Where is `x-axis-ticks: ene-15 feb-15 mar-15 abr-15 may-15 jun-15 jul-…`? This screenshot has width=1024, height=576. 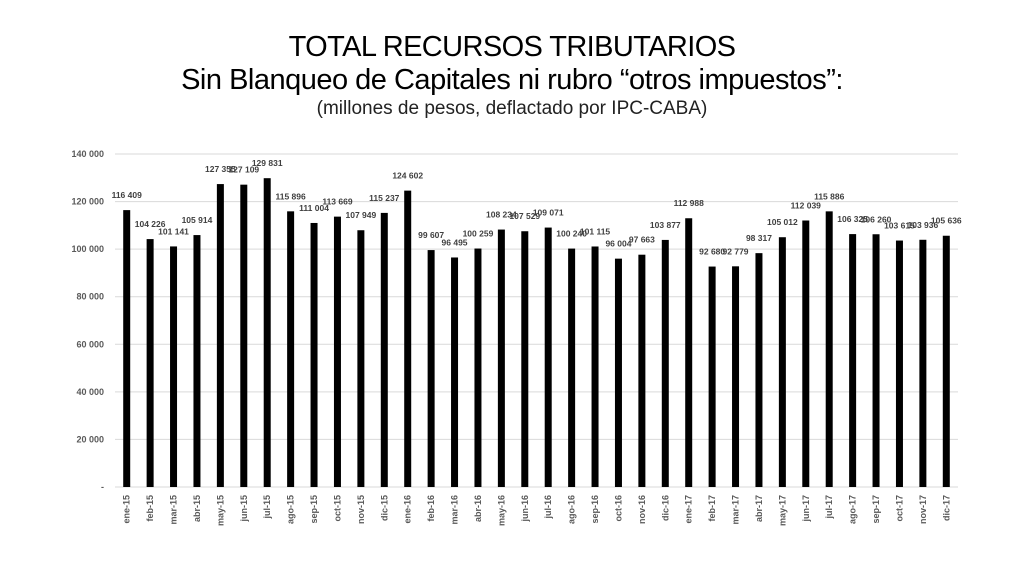
x-axis-ticks: ene-15 feb-15 mar-15 abr-15 may-15 jun-15 jul-… is located at coordinates (537, 510).